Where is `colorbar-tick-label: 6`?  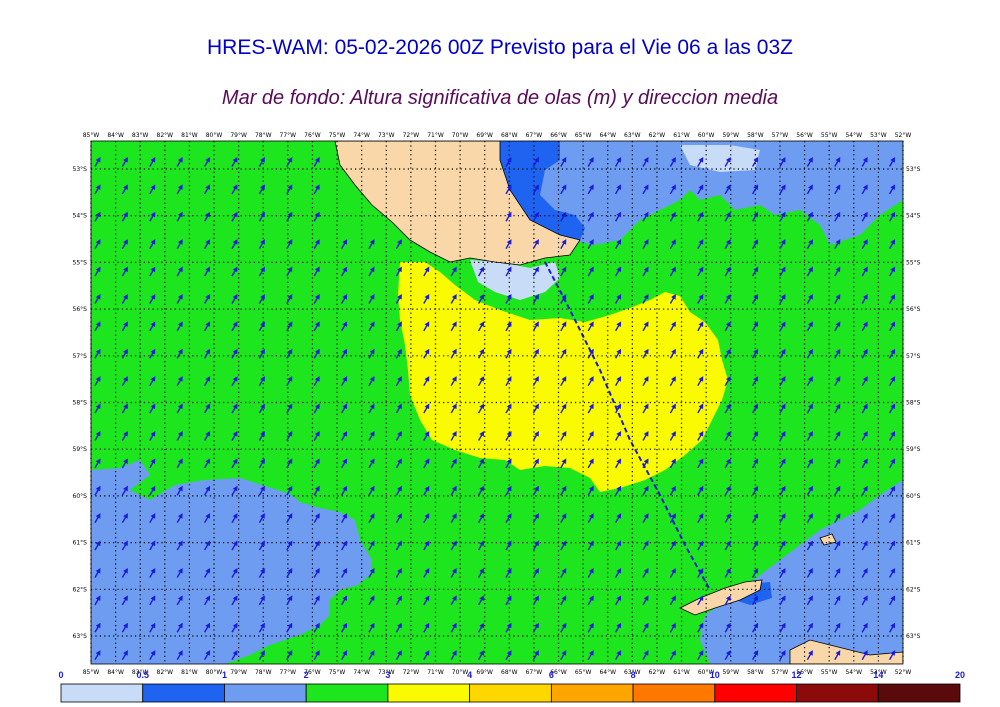 colorbar-tick-label: 6 is located at coordinates (551, 675).